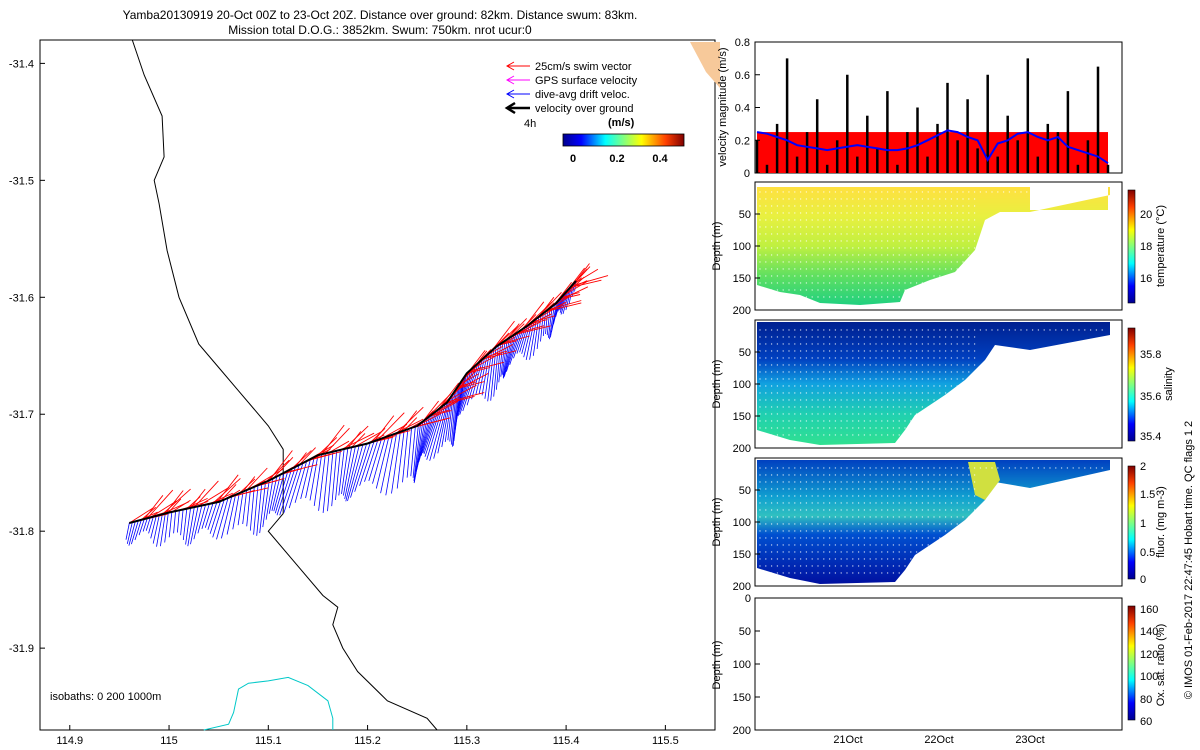 This screenshot has width=1200, height=750. What do you see at coordinates (742, 665) in the screenshot?
I see `depth-tick-label: 100` at bounding box center [742, 665].